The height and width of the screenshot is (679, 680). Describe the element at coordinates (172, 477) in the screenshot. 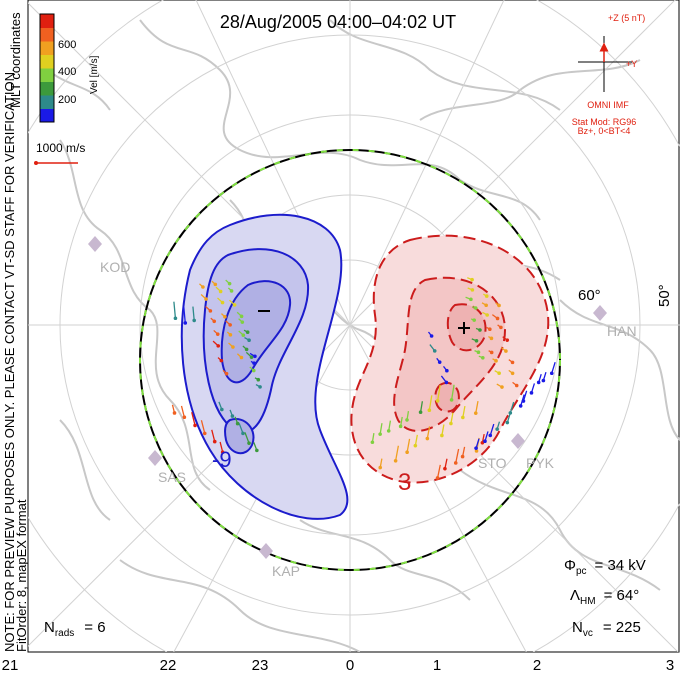

I see `station-label-sas: SAS` at that location.